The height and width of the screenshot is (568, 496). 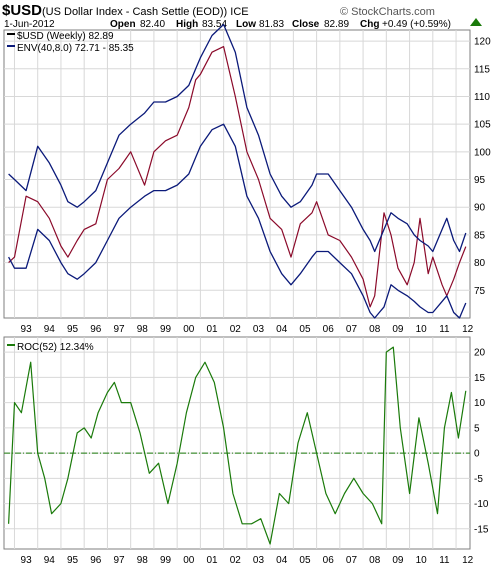 What do you see at coordinates (478, 479) in the screenshot?
I see `y-tick-label: -5` at bounding box center [478, 479].